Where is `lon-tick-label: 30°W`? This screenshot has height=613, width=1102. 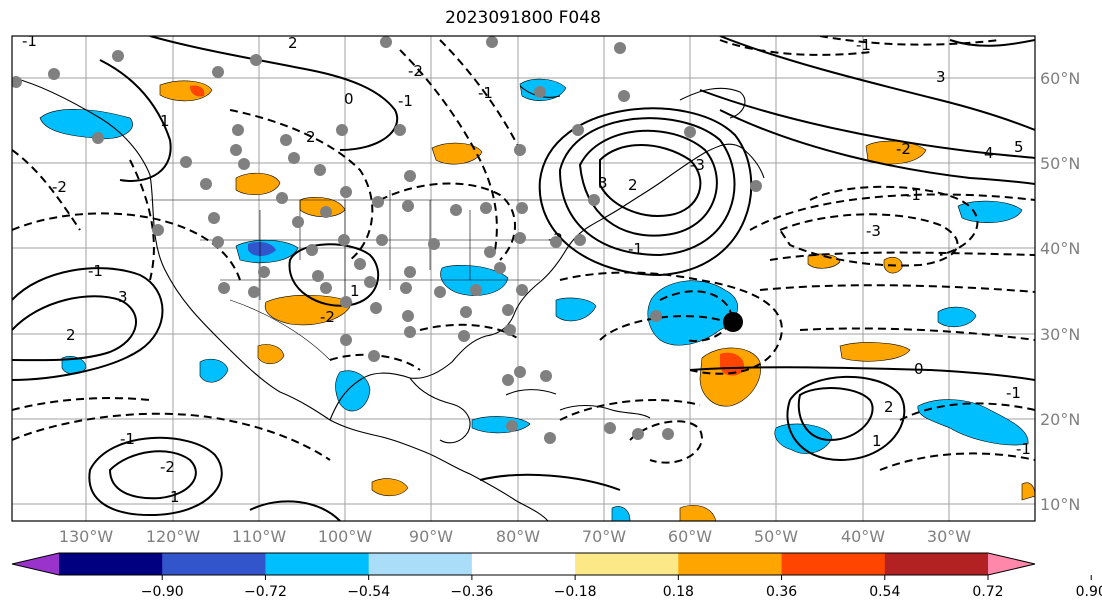
lon-tick-label: 30°W is located at coordinates (949, 536).